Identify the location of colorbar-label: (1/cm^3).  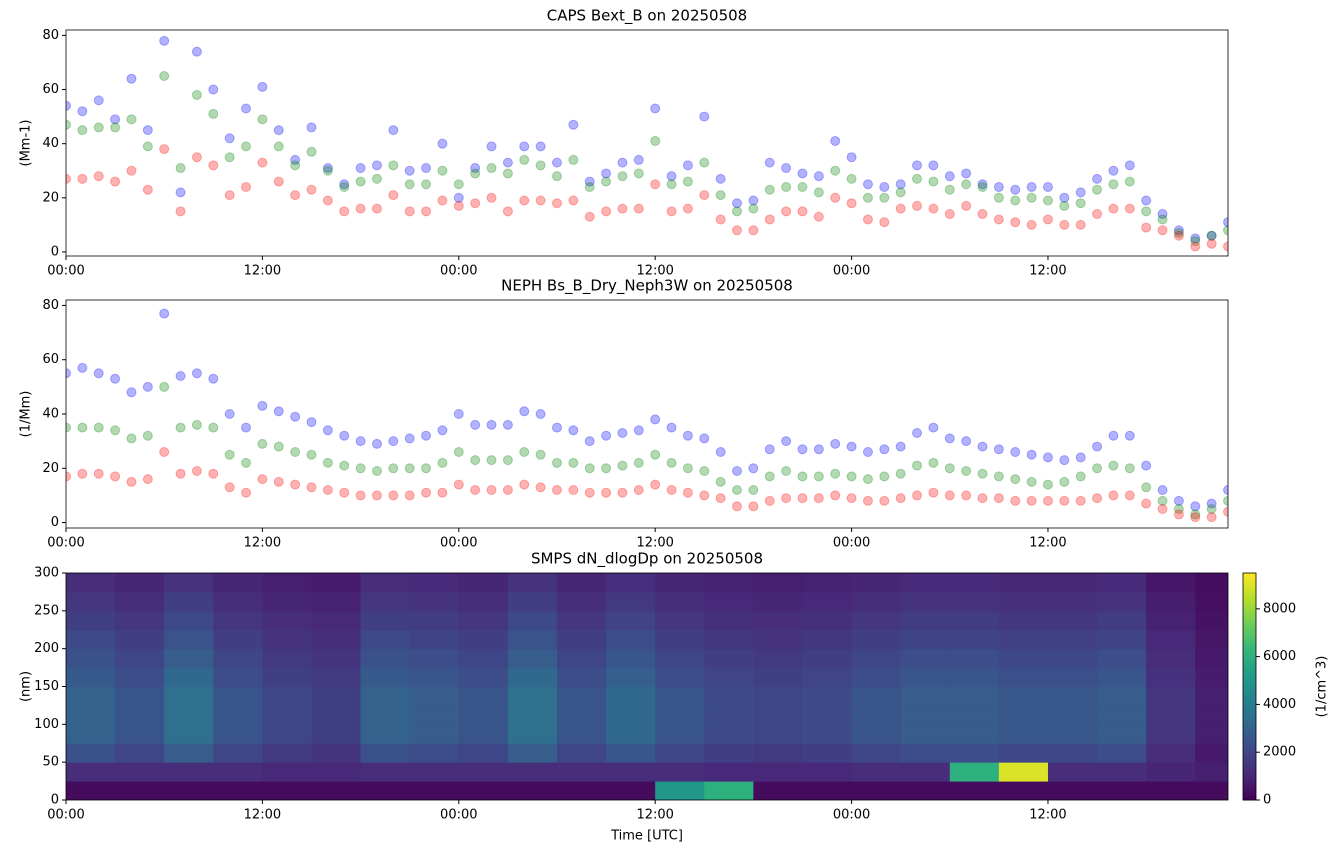
(1322, 687).